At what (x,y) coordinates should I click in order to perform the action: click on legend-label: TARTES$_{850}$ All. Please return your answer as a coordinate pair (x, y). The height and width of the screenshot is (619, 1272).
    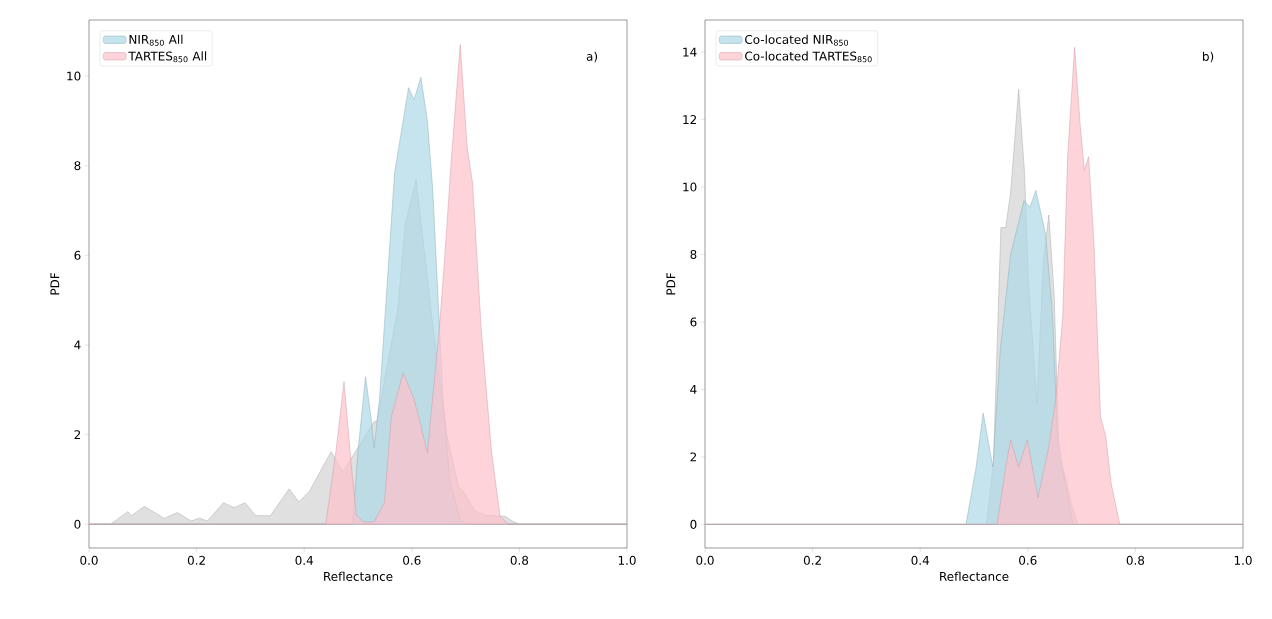
    Looking at the image, I should click on (167, 57).